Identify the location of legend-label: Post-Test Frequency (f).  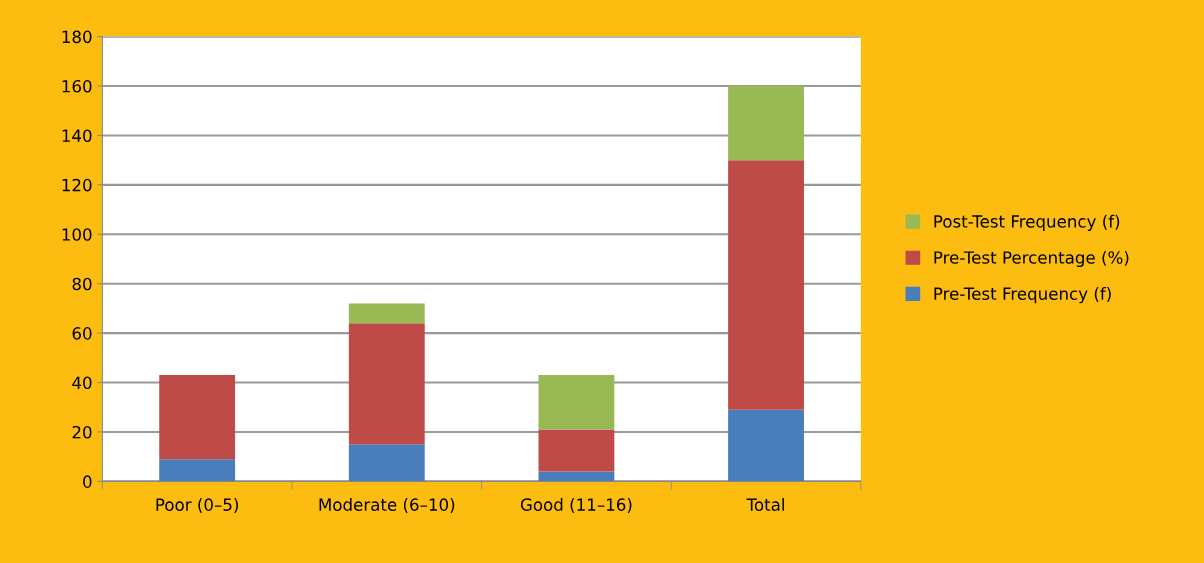
(1027, 222).